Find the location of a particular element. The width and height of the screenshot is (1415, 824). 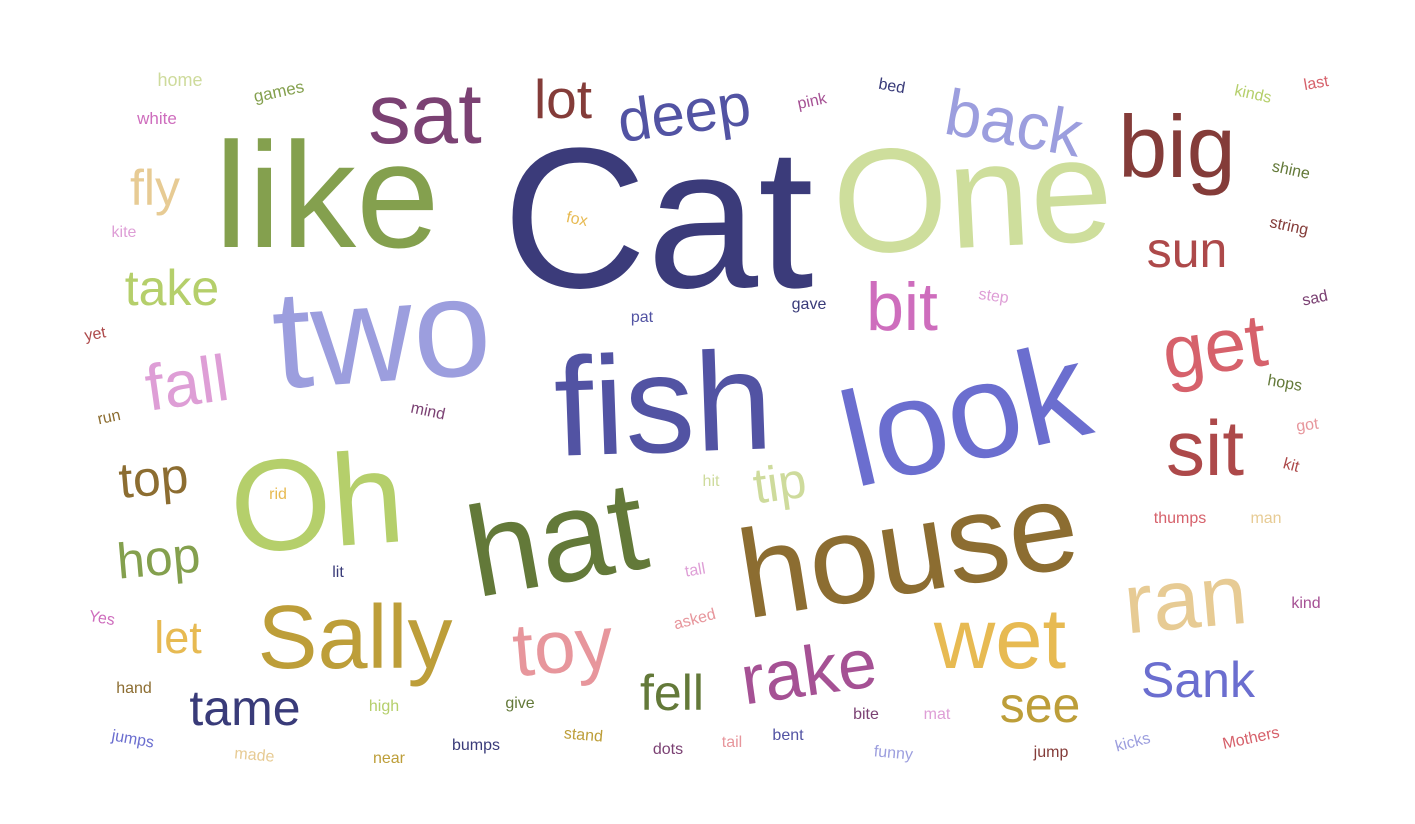

word-see: see is located at coordinates (1040, 705).